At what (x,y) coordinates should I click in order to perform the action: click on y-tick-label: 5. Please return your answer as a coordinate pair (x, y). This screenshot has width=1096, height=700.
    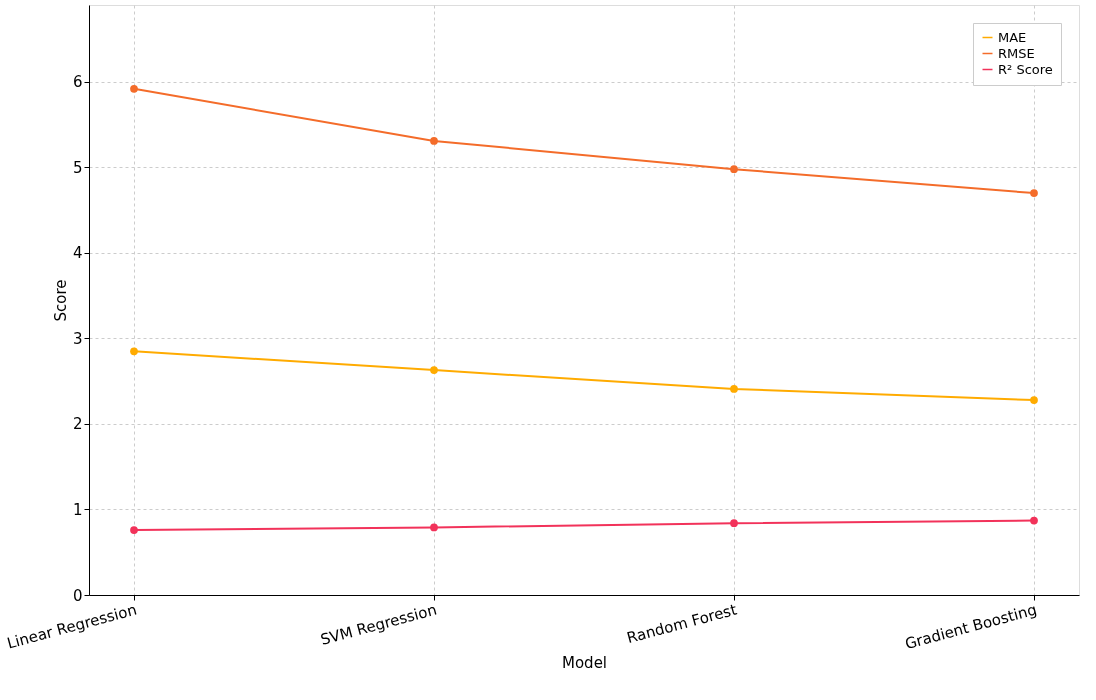
    Looking at the image, I should click on (77, 167).